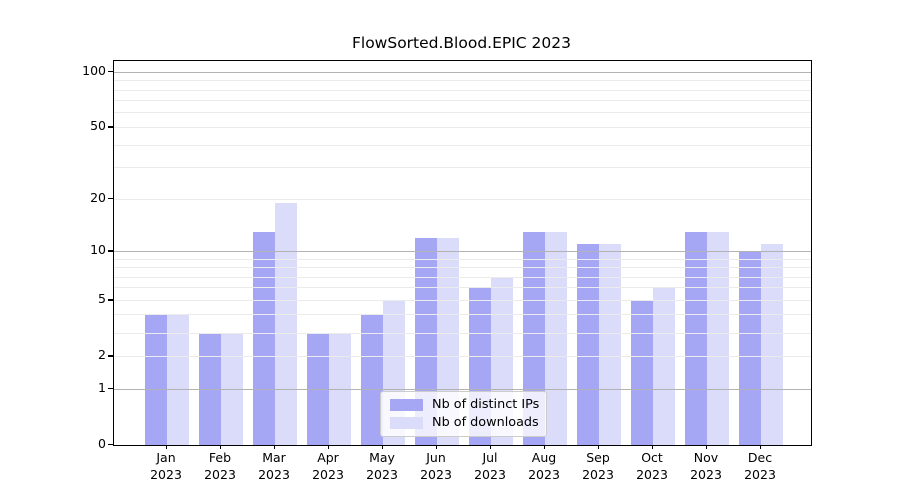 The height and width of the screenshot is (500, 900). I want to click on legend-label-distinct-ips: Nb of distinct IPs, so click(486, 404).